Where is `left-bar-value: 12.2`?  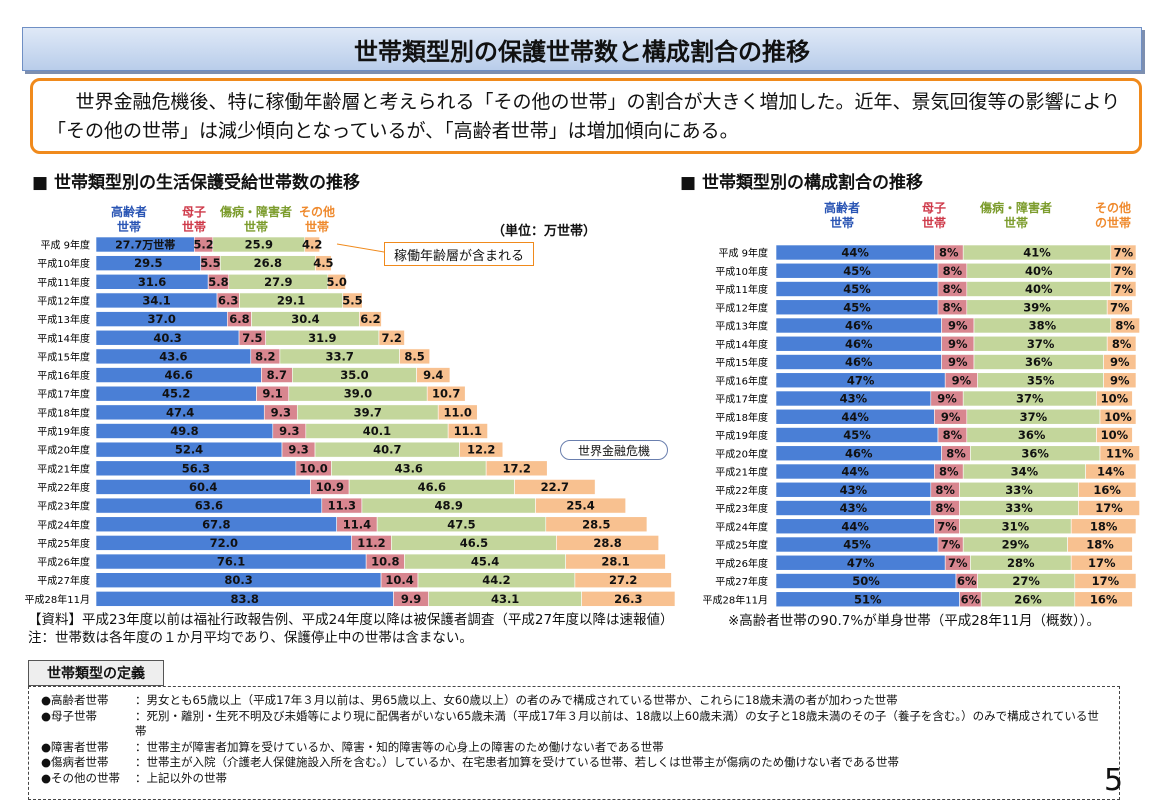 left-bar-value: 12.2 is located at coordinates (481, 450).